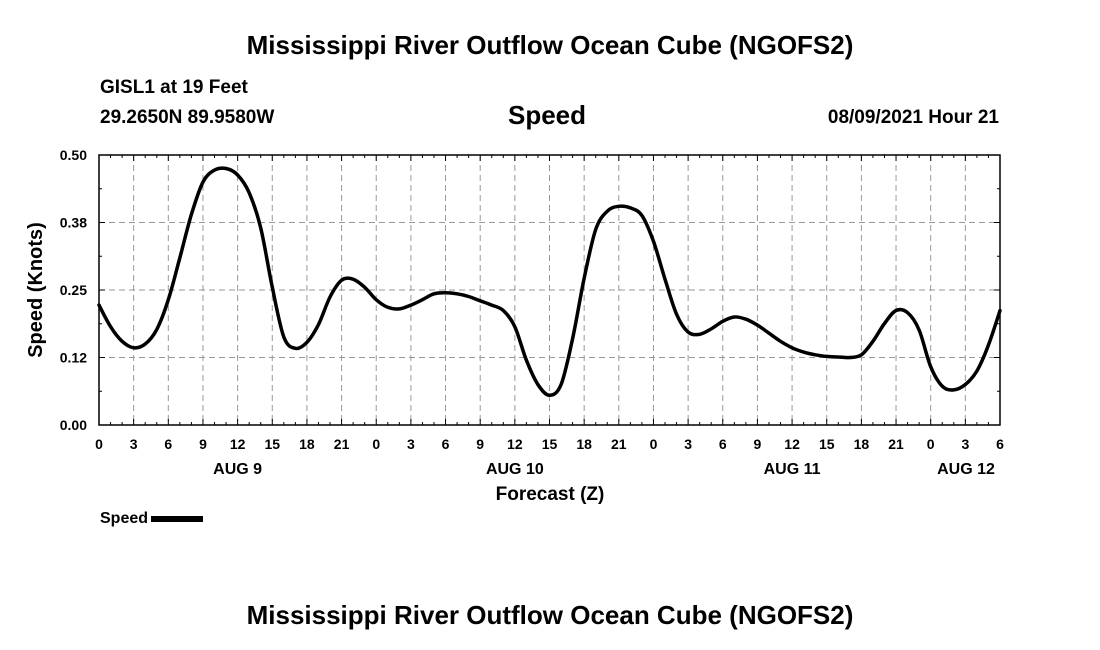 Image resolution: width=1100 pixels, height=650 pixels. I want to click on station-label: GISL1 at 19 Feet, so click(174, 87).